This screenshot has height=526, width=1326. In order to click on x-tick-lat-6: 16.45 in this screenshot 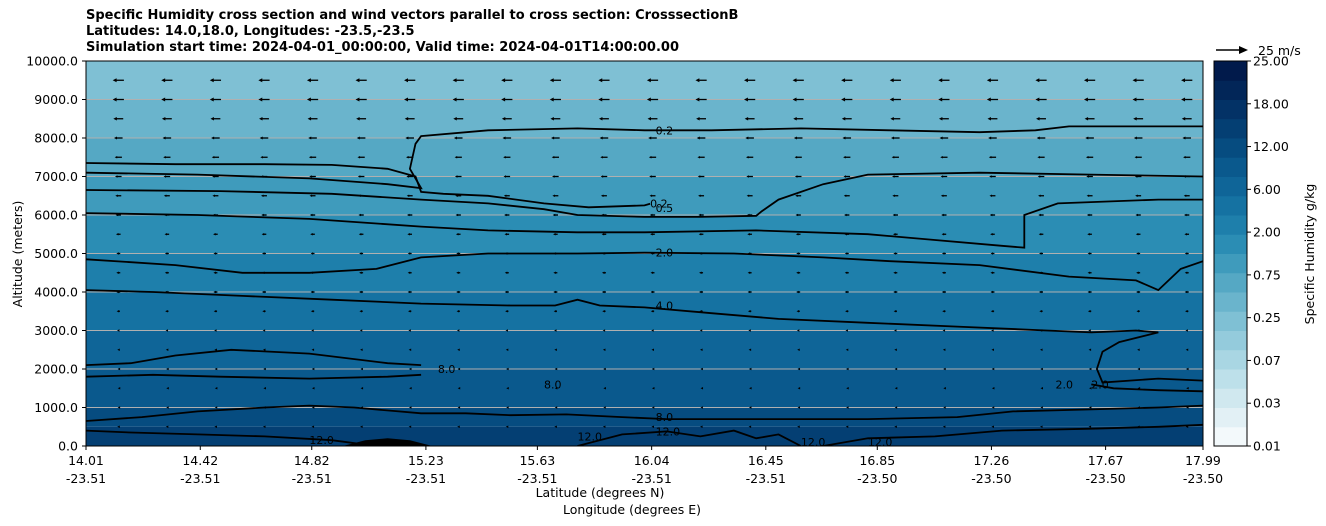, I will do `click(766, 460)`.